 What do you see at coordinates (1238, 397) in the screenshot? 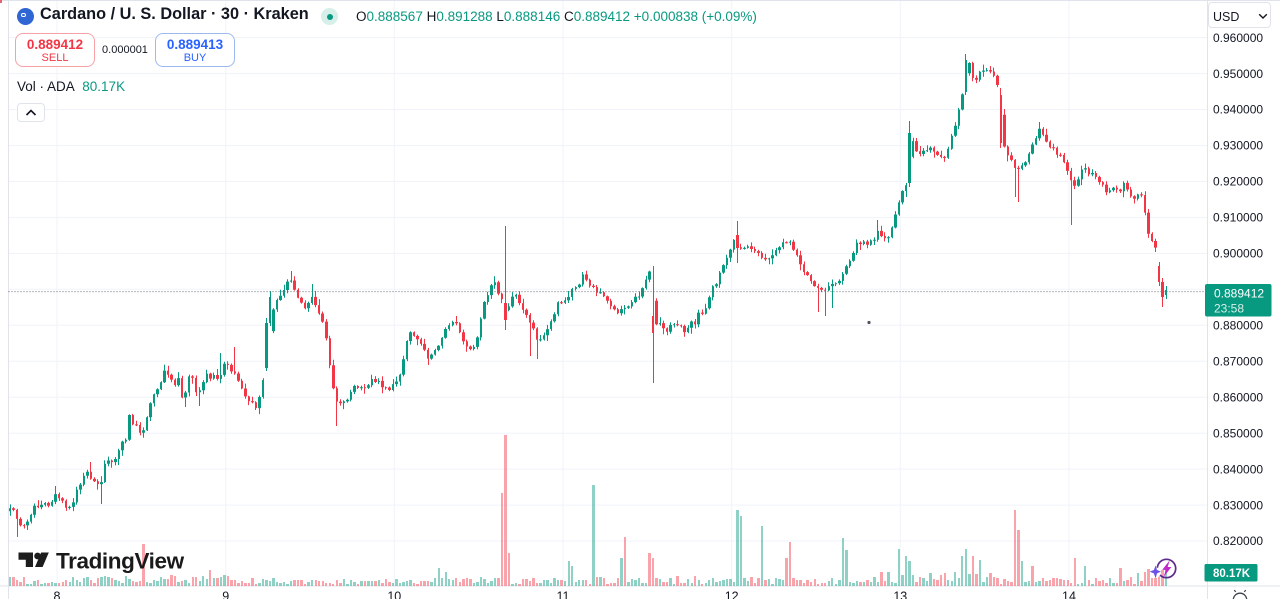
I see `svg-text: 0.860000` at bounding box center [1238, 397].